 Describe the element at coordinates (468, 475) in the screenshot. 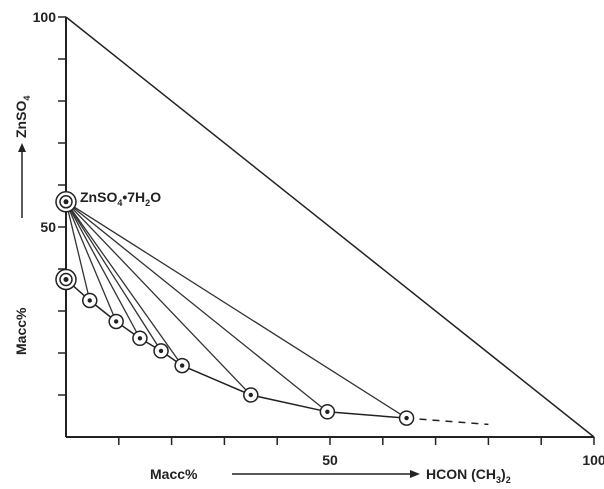

I see `x-axis-label-right: HCON (CH3)2` at that location.